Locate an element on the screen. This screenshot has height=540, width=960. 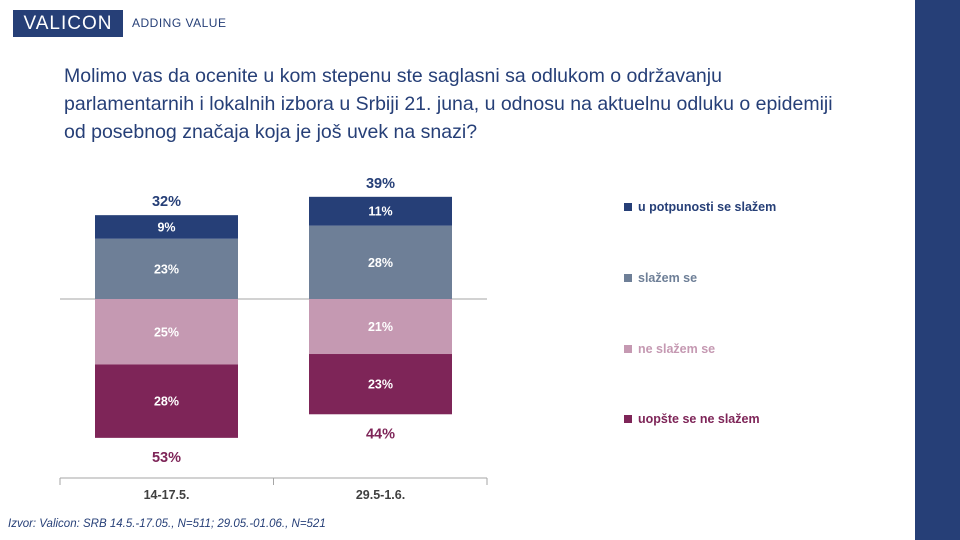
legend-item: ne slažem se is located at coordinates (669, 349).